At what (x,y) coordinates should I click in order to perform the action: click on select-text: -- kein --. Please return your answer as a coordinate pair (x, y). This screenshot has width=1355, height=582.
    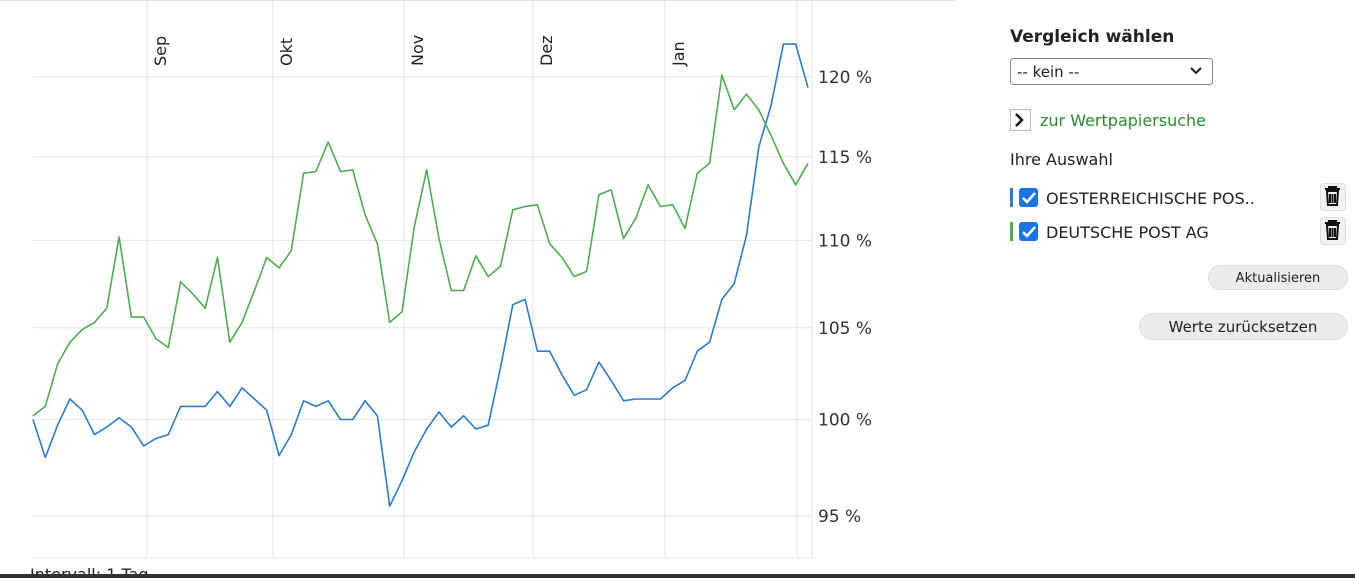
    Looking at the image, I should click on (1048, 72).